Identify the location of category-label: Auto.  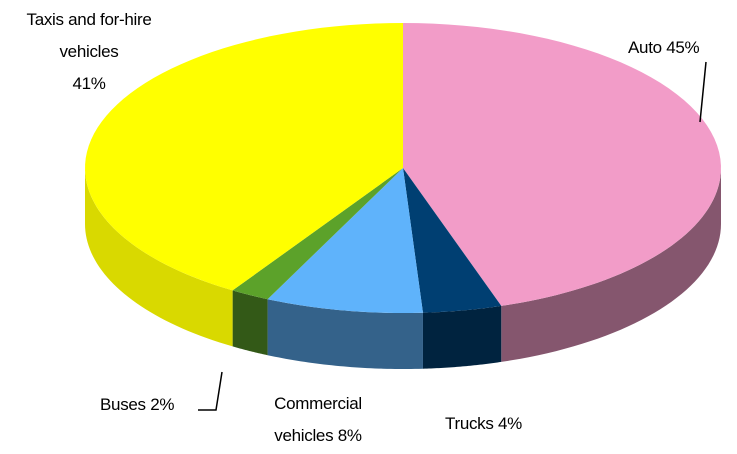
(645, 47).